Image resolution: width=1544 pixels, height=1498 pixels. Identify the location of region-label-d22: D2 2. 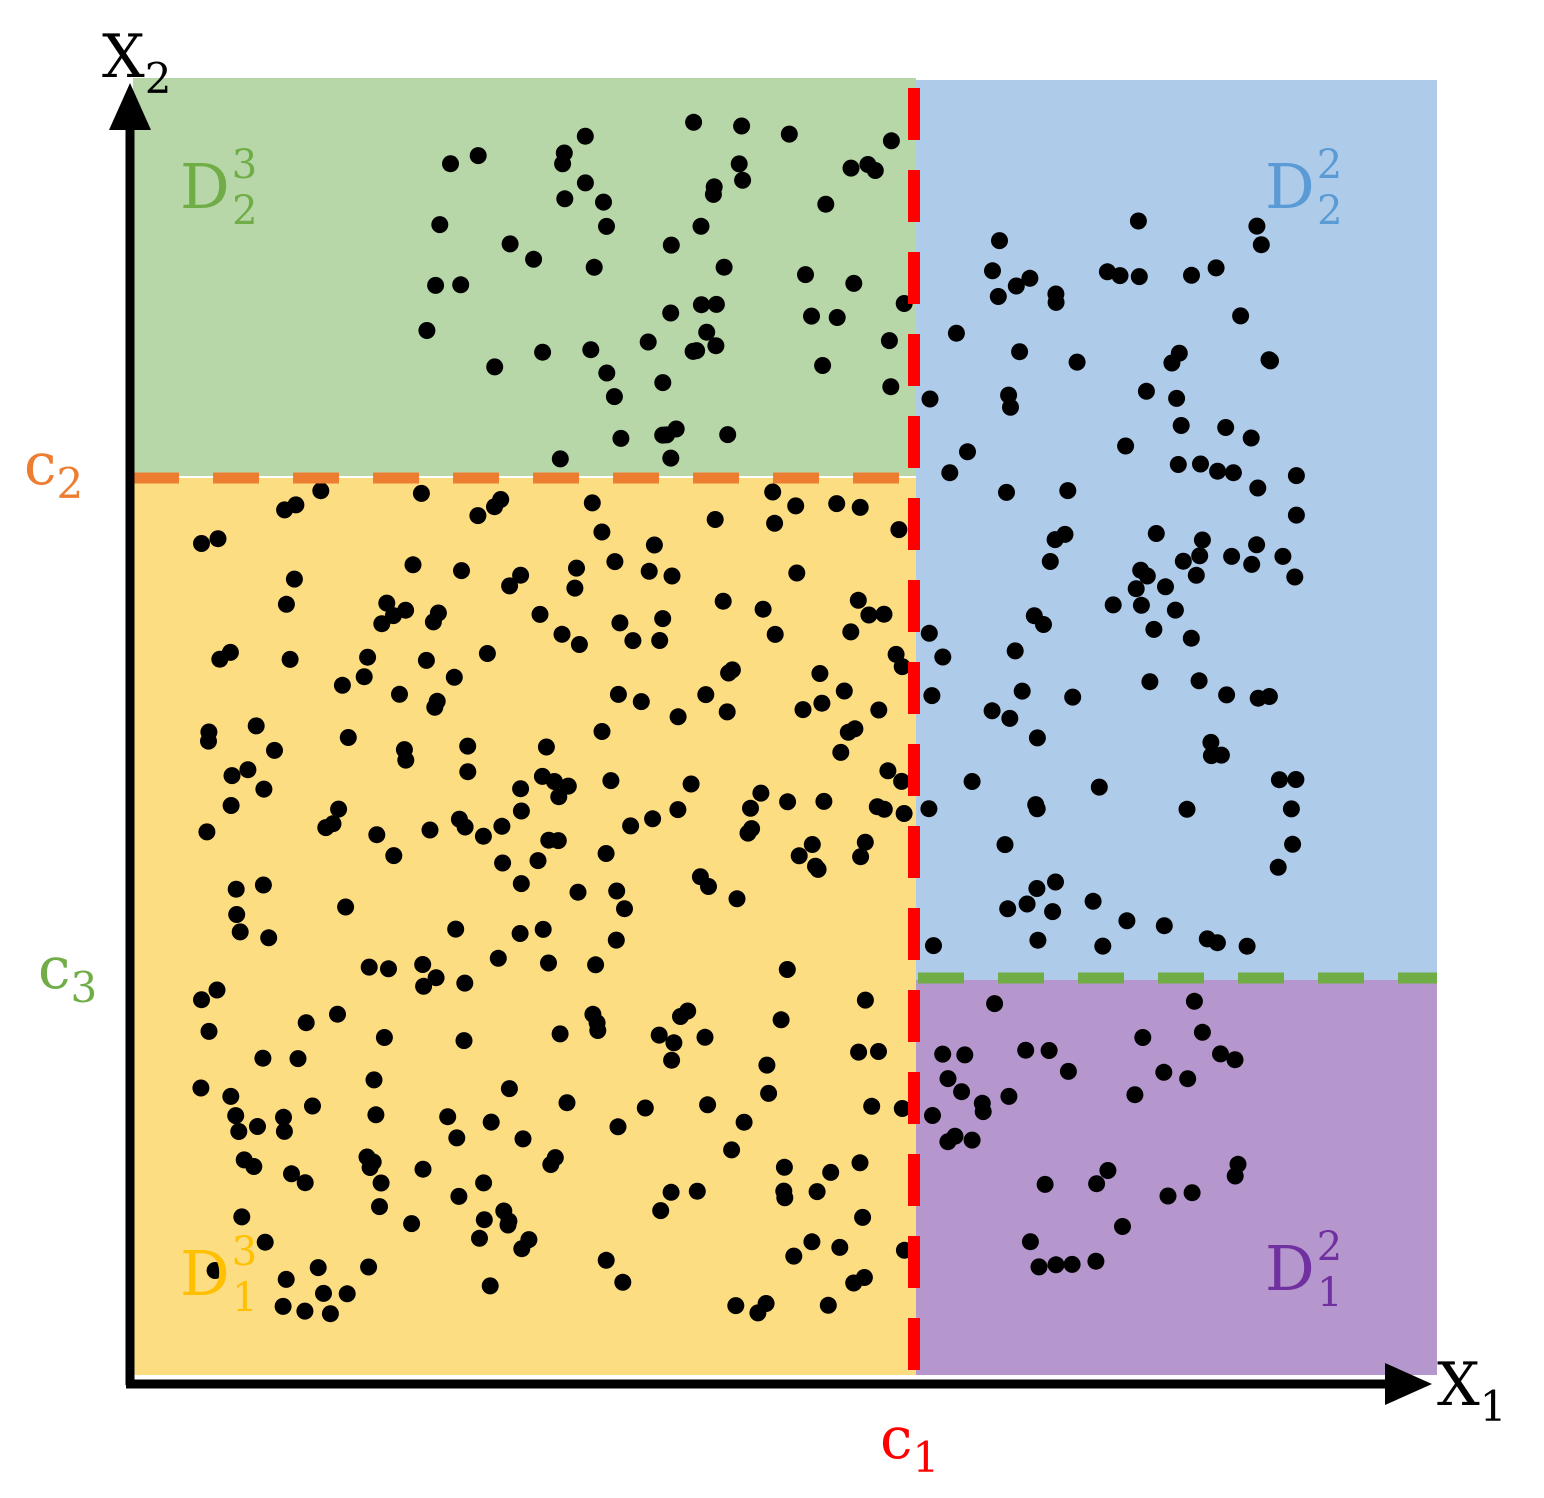
(1304, 188).